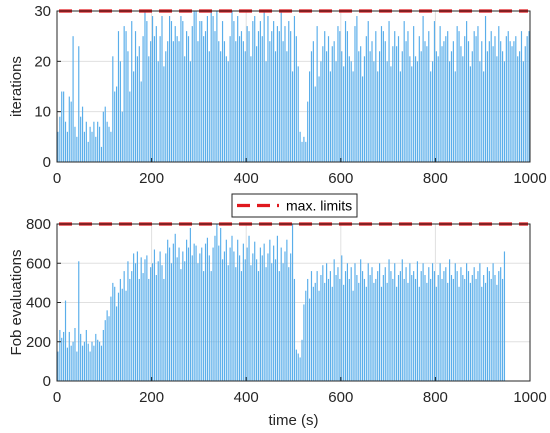 The width and height of the screenshot is (550, 433). Describe the element at coordinates (42, 11) in the screenshot. I see `y-tick-label: 30` at that location.